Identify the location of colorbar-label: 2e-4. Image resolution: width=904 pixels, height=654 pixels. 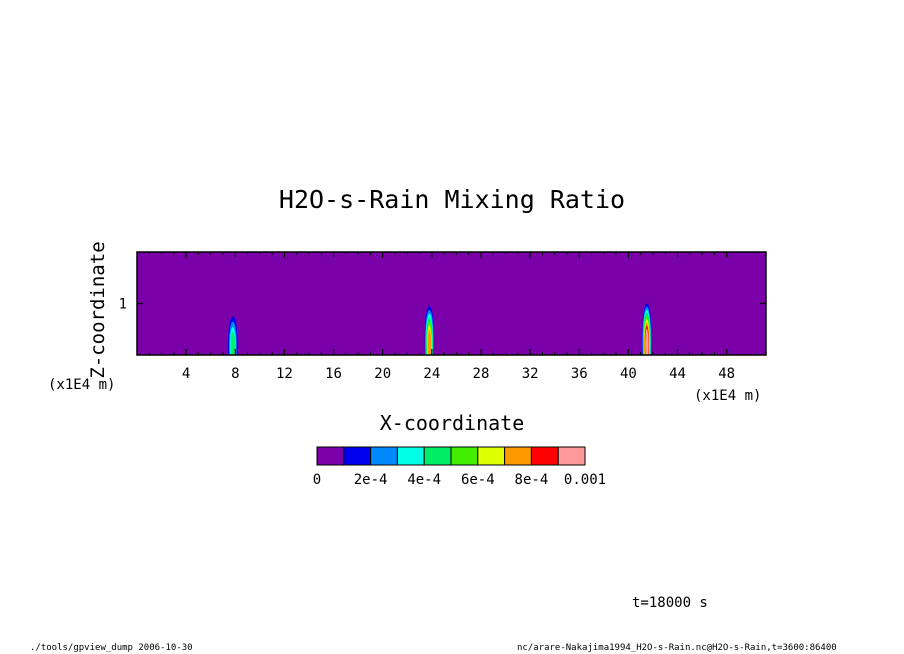
(371, 480).